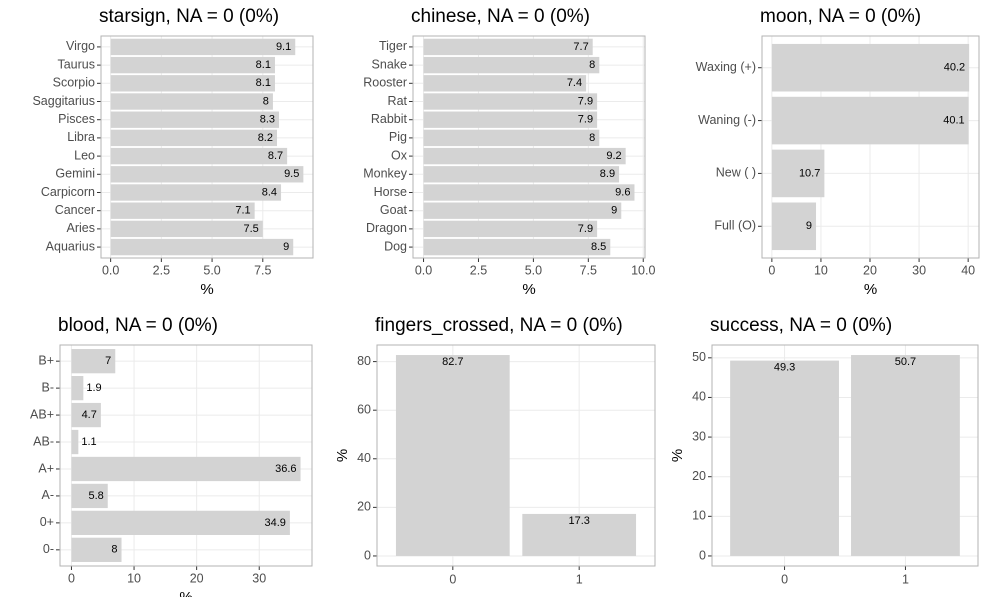  Describe the element at coordinates (801, 325) in the screenshot. I see `chart-title: success, NA = 0 (0%)` at that location.